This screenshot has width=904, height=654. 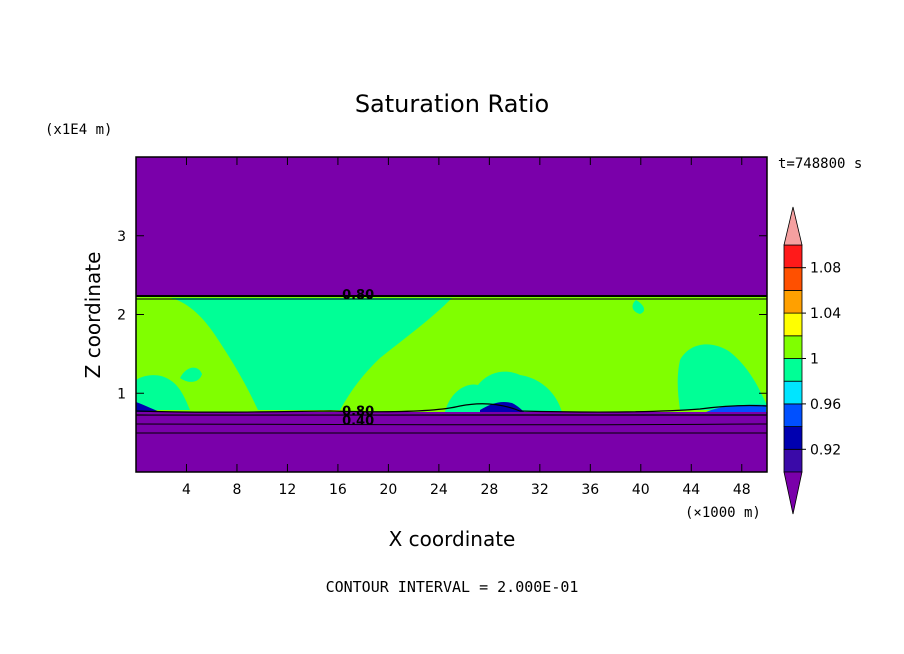 What do you see at coordinates (288, 490) in the screenshot?
I see `x-tick-label: 12` at bounding box center [288, 490].